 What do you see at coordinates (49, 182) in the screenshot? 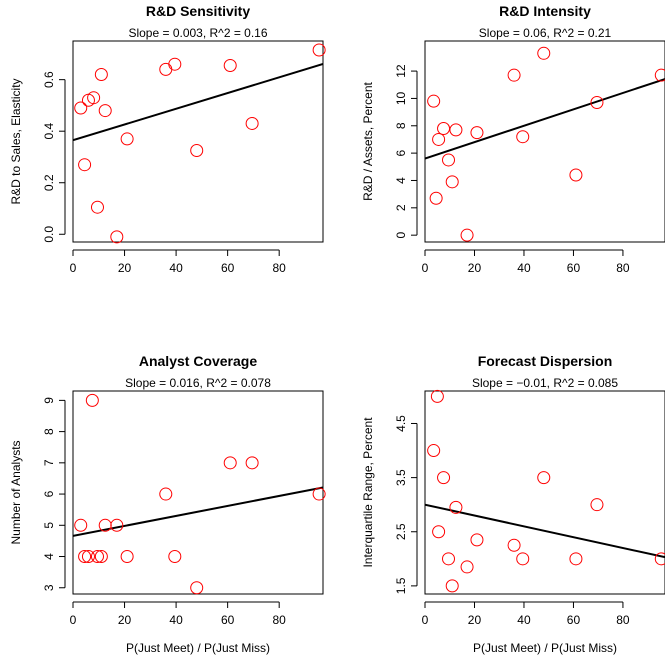
I see `y-tick-label: 0.2` at bounding box center [49, 182].